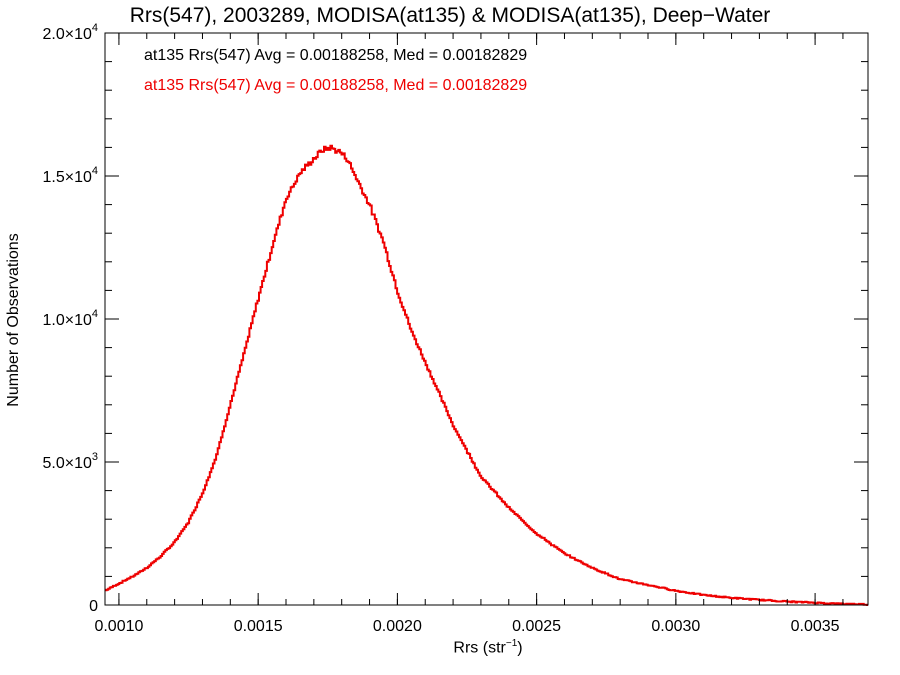 The width and height of the screenshot is (900, 675). I want to click on x-axis-label-exponent: −1, so click(511, 643).